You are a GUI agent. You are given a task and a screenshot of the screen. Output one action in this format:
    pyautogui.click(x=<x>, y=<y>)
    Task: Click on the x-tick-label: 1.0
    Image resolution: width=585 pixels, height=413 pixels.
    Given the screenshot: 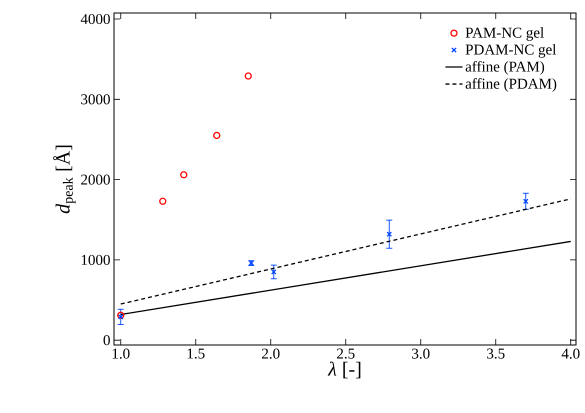 What is the action you would take?
    pyautogui.click(x=121, y=353)
    